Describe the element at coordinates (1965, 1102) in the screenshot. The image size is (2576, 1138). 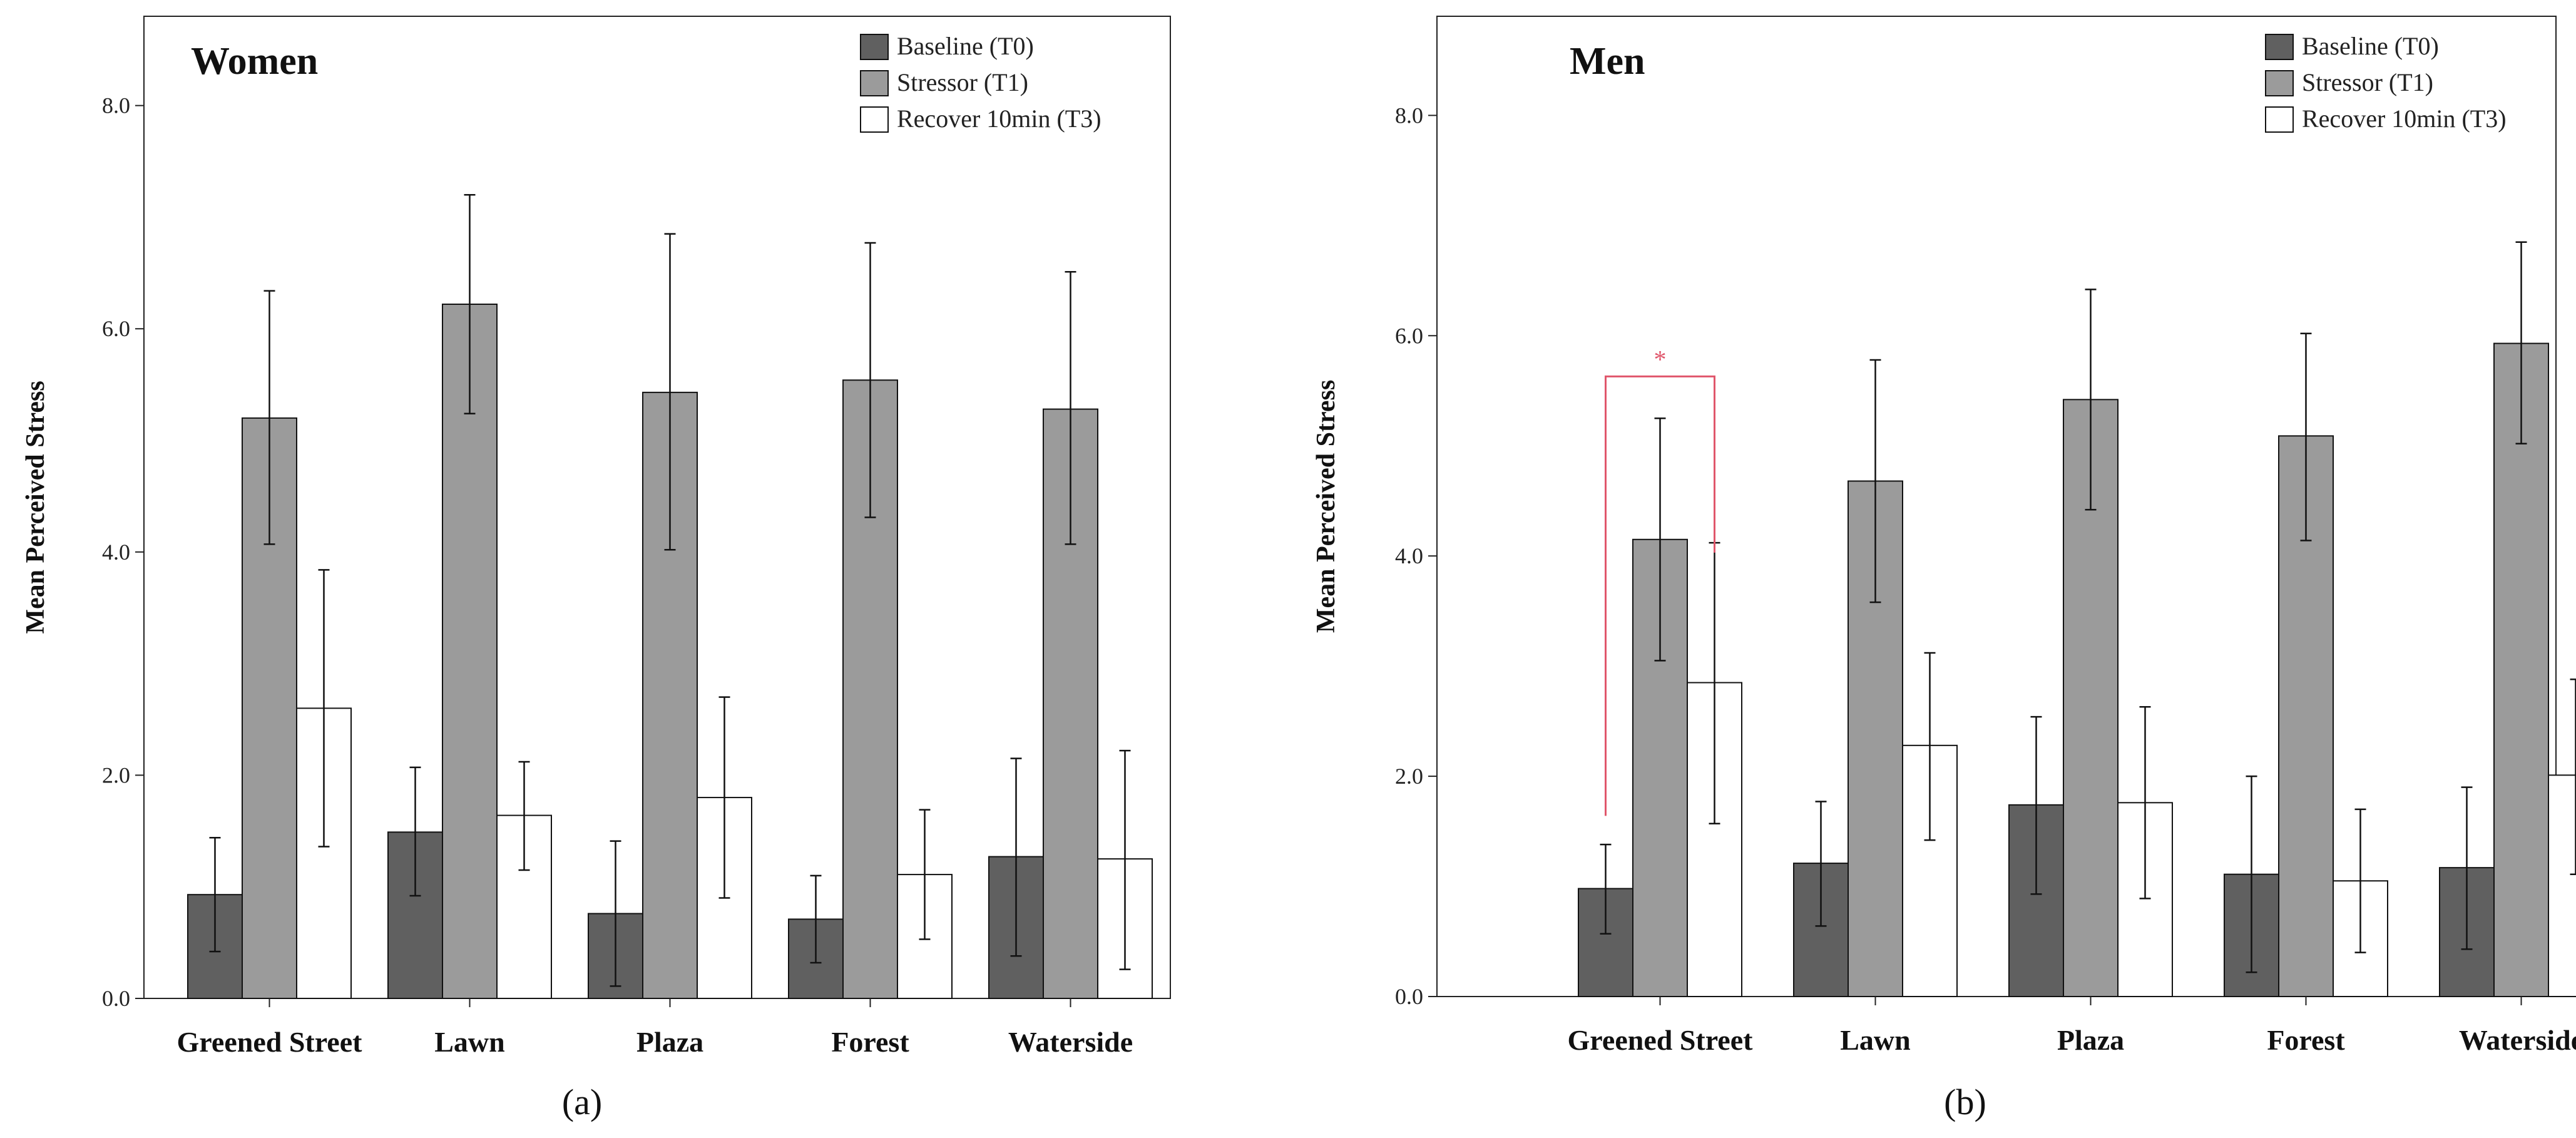
I see `panel-label: (b)` at that location.